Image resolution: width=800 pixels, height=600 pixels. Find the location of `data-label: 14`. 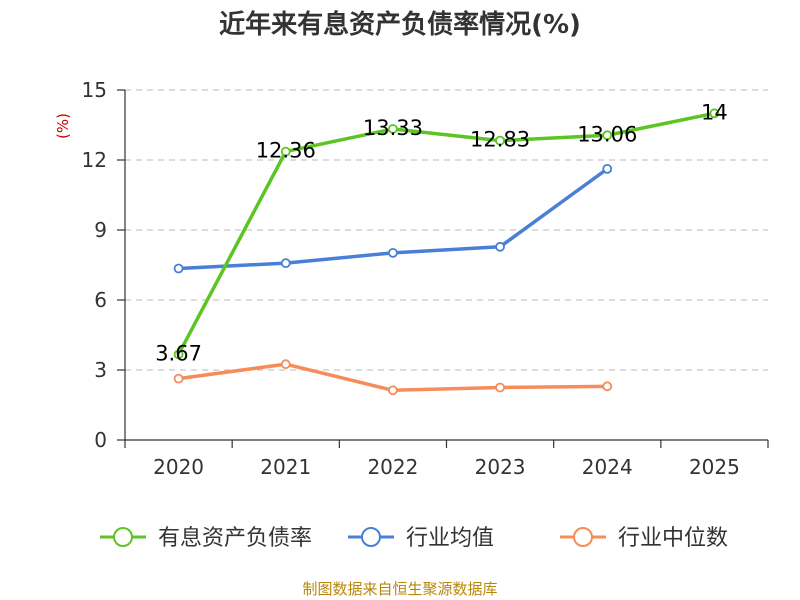

data-label: 14 is located at coordinates (714, 112).